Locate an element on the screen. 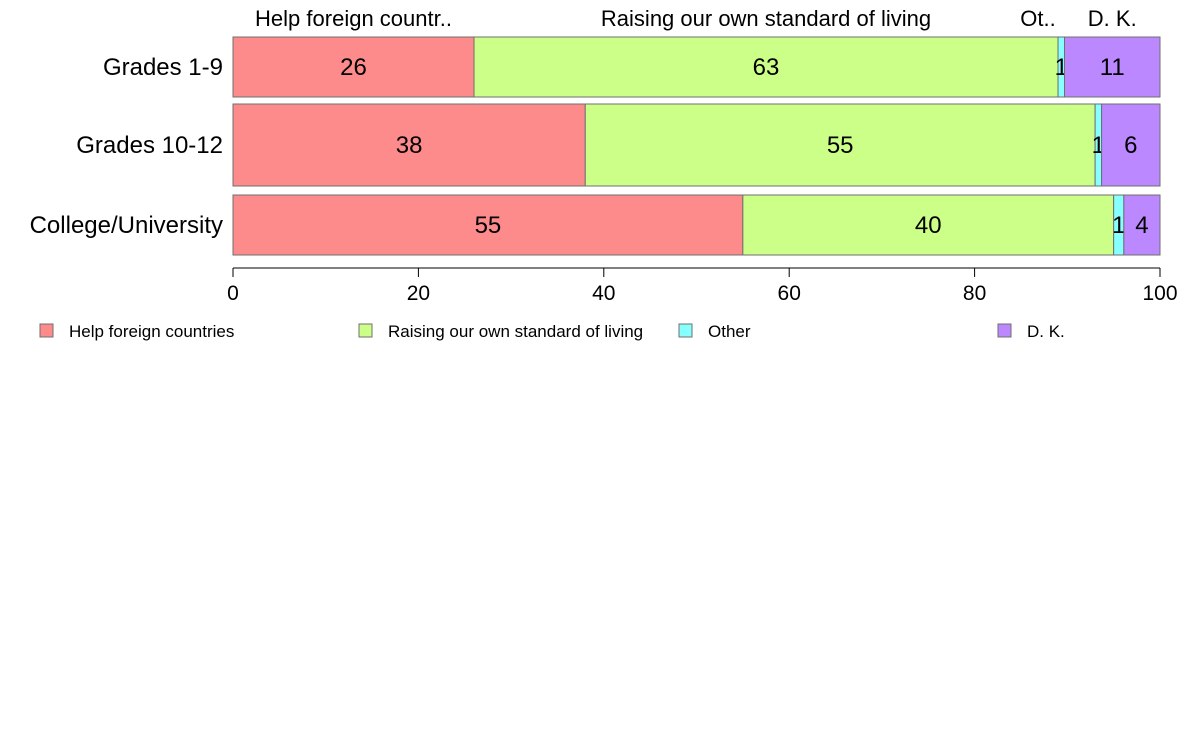  data-label-grades-10-12-help-foreign-countries: 38 is located at coordinates (409, 145).